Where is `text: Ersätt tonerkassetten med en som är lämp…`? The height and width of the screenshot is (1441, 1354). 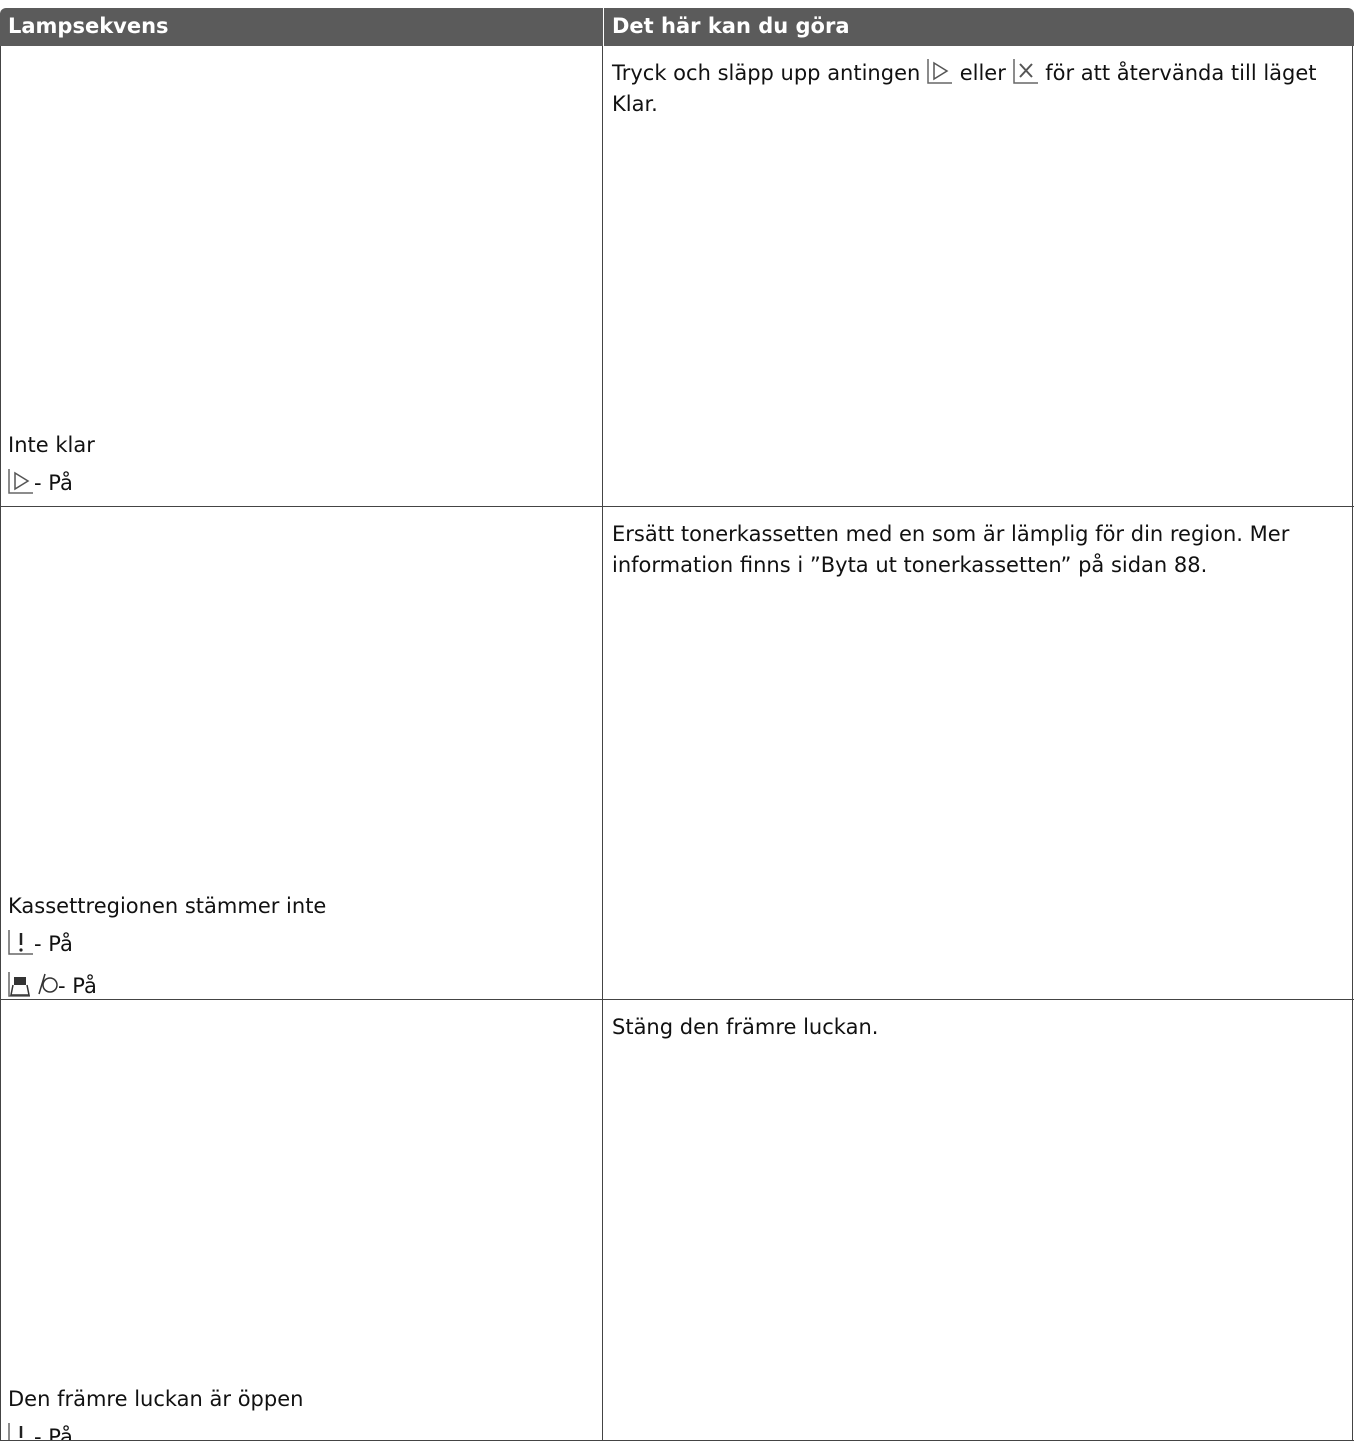 text: Ersätt tonerkassetten med en som är lämp… is located at coordinates (951, 549).